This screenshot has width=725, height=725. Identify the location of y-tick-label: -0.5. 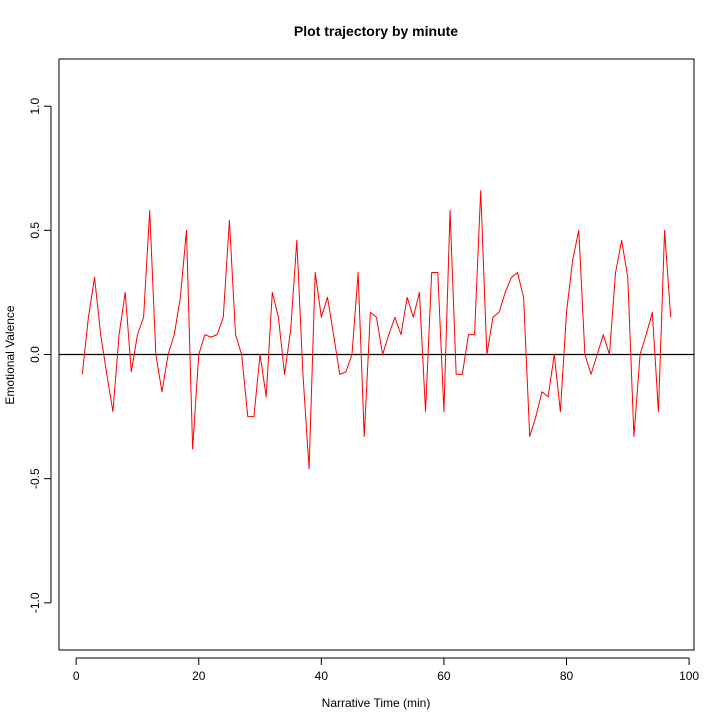
(35, 478).